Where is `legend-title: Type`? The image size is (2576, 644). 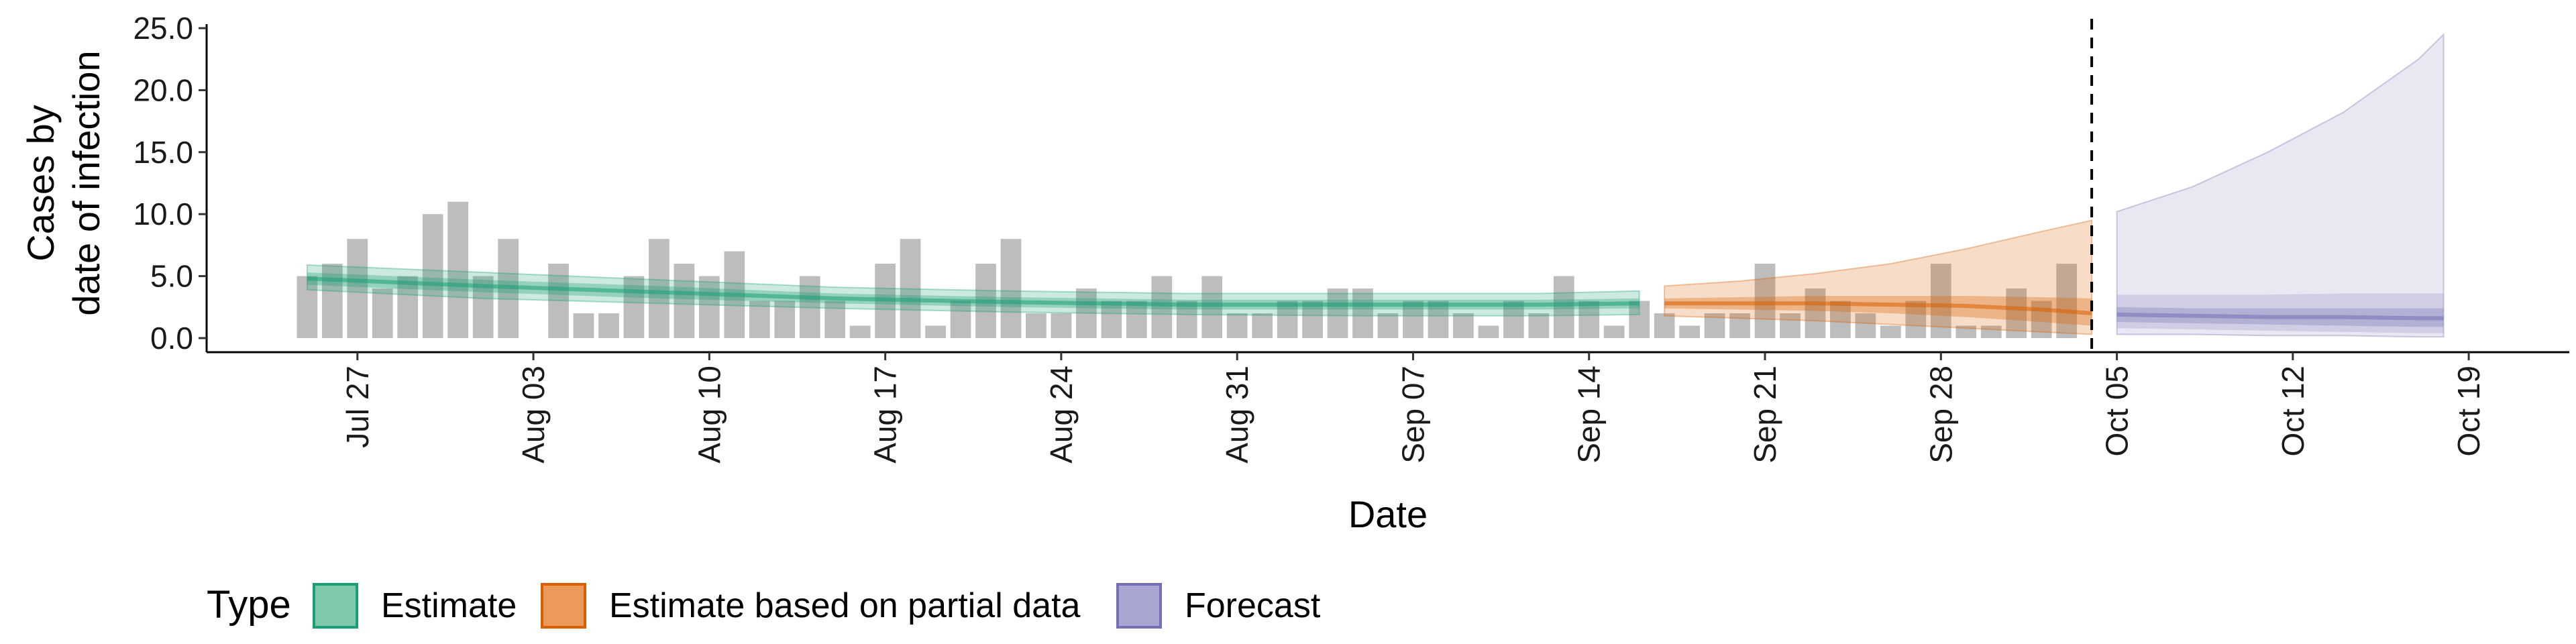 legend-title: Type is located at coordinates (249, 605).